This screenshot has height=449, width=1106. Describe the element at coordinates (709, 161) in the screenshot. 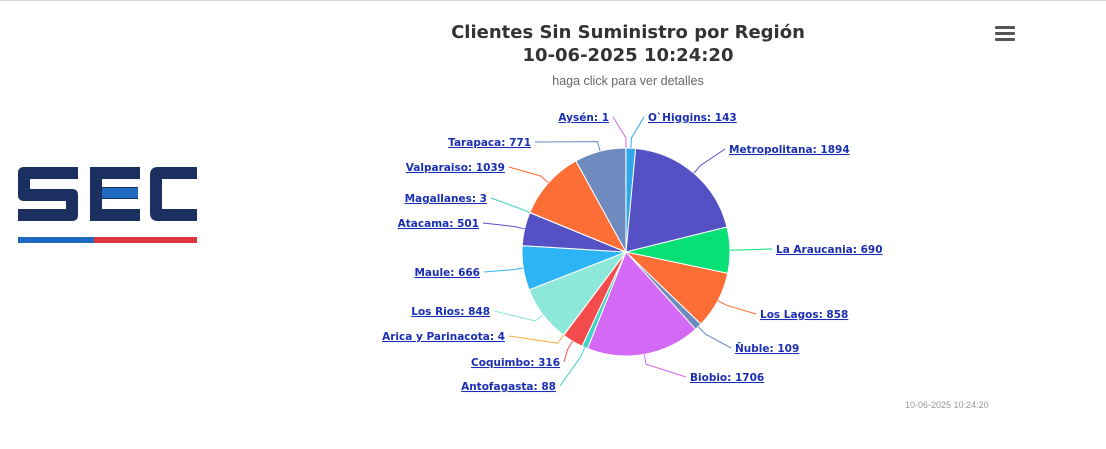

I see `connector-metropolitana` at that location.